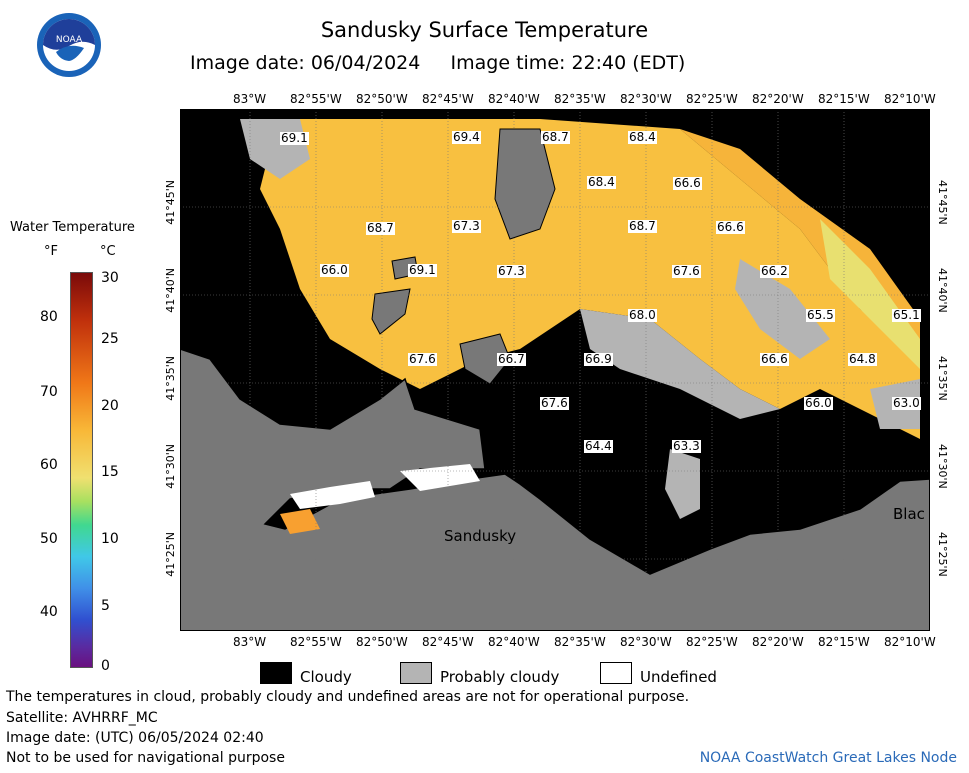 The height and width of the screenshot is (773, 969). Describe the element at coordinates (300, 521) in the screenshot. I see `warm-water-area` at that location.